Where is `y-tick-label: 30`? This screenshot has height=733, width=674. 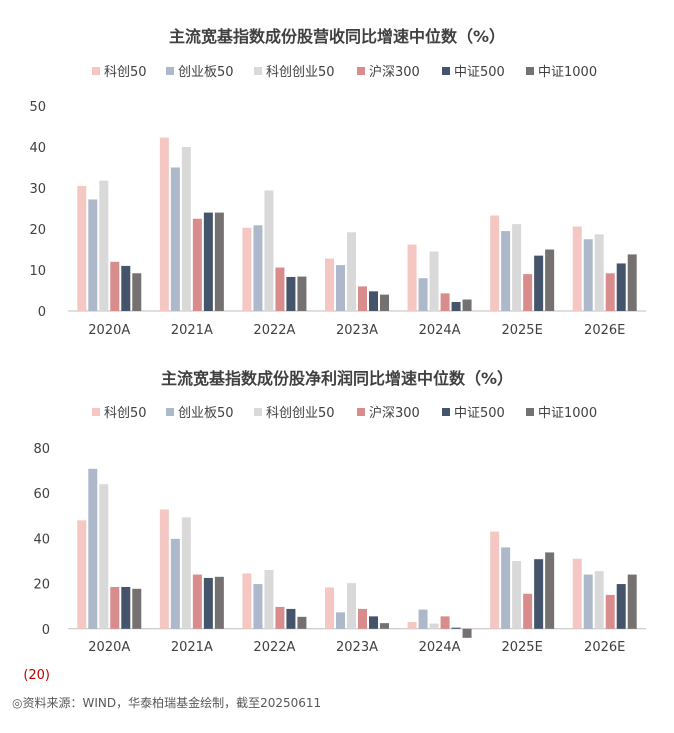 y-tick-label: 30 is located at coordinates (37, 189).